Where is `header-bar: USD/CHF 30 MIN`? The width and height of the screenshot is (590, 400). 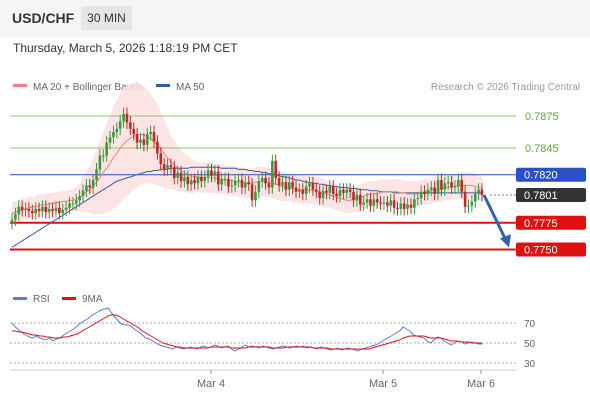
header-bar: USD/CHF 30 MIN is located at coordinates (295, 18).